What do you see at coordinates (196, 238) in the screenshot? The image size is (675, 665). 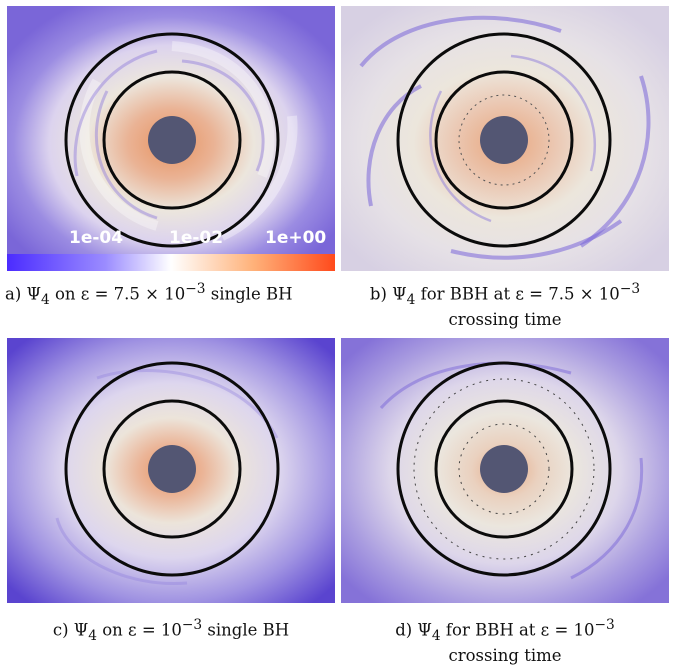 I see `colorbar-label-2: 1e-02` at bounding box center [196, 238].